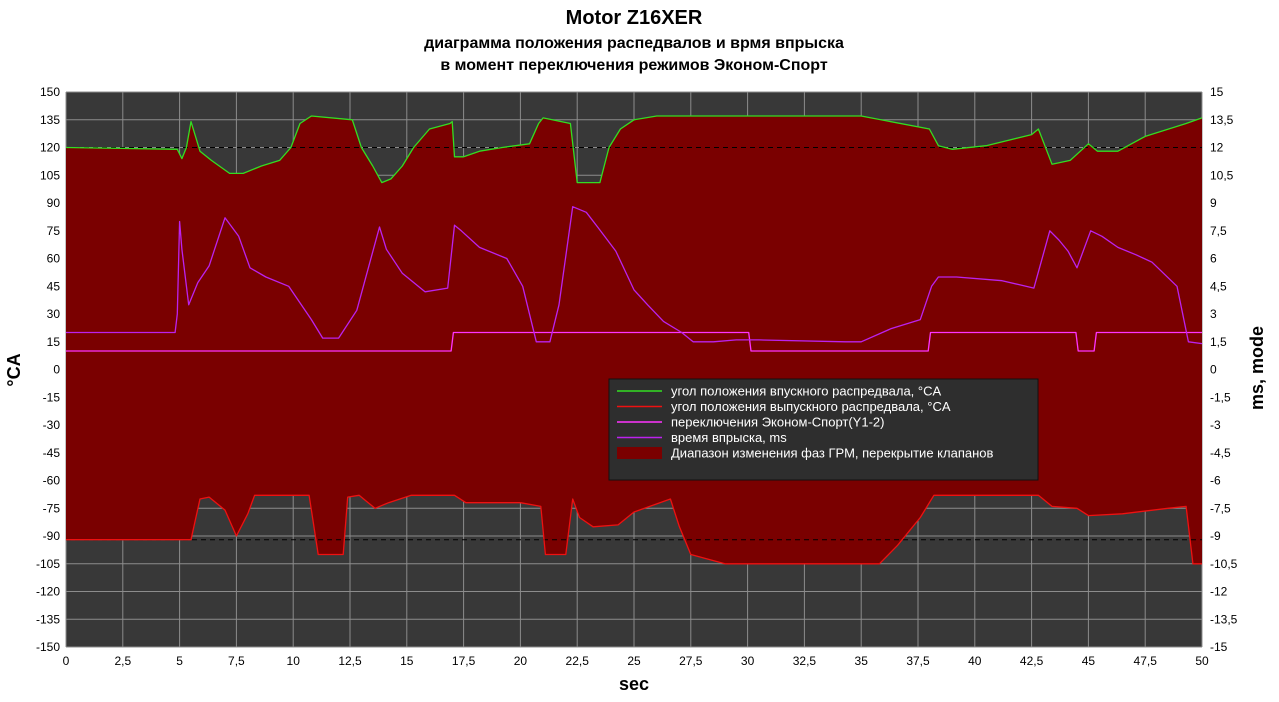 The image size is (1279, 702). I want to click on legend-box, so click(823, 429).